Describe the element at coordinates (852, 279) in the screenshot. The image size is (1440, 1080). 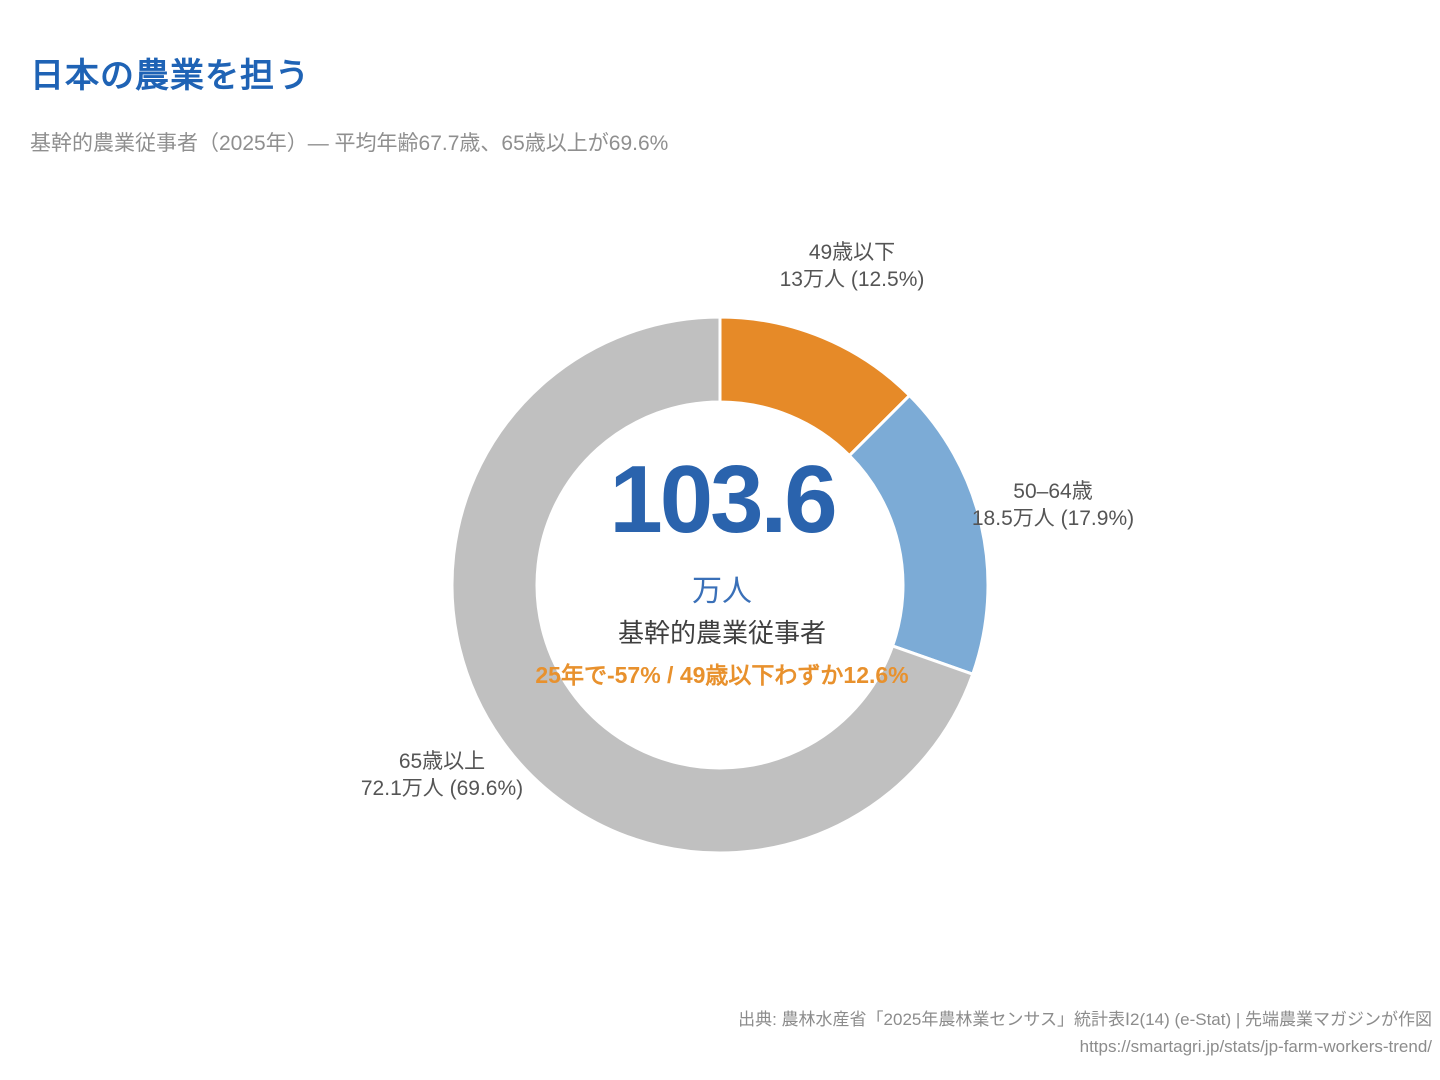
I see `slice-label-under49-value: 13万人 (12.5%)` at that location.